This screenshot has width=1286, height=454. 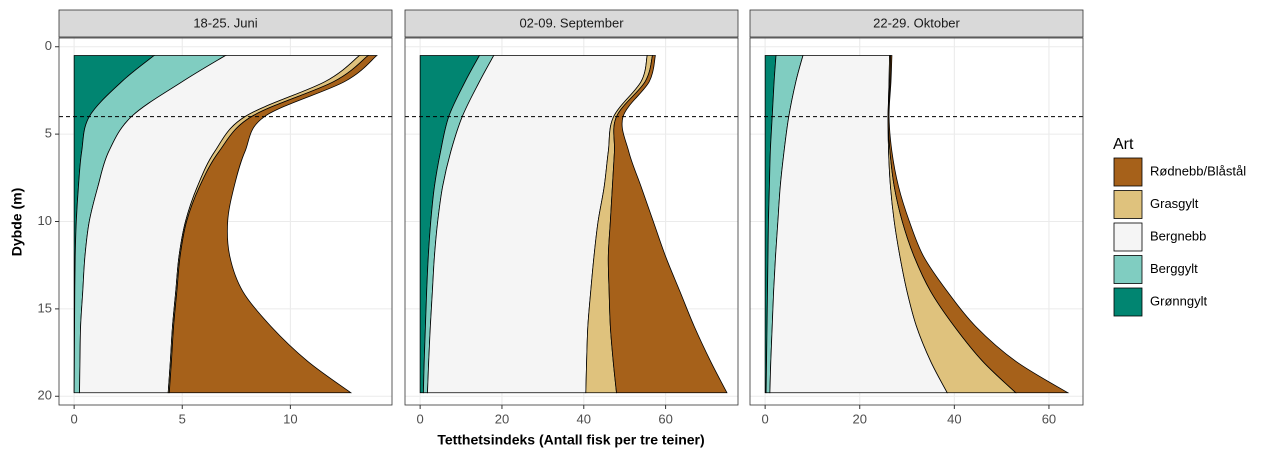 I want to click on y-tick-label: 20, so click(x=45, y=395).